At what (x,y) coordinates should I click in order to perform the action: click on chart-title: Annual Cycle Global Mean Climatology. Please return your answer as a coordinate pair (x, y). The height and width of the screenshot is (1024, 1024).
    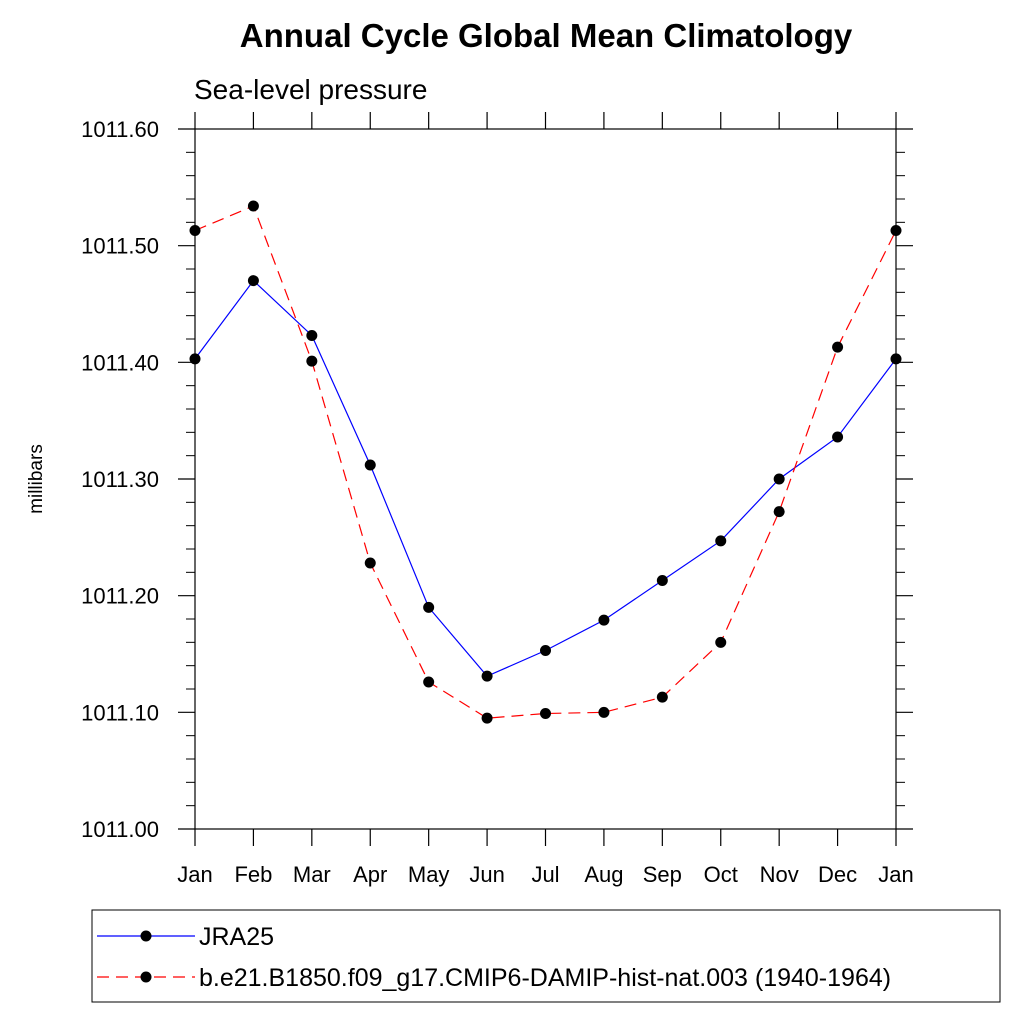
    Looking at the image, I should click on (546, 35).